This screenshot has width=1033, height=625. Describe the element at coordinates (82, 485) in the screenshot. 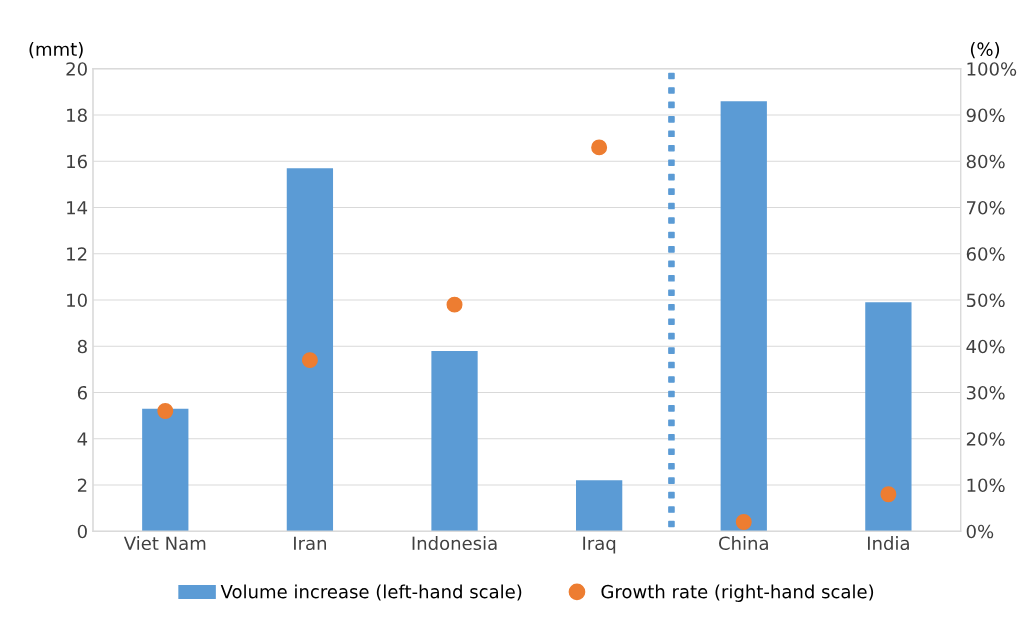

I see `y-tick-label: 2` at that location.